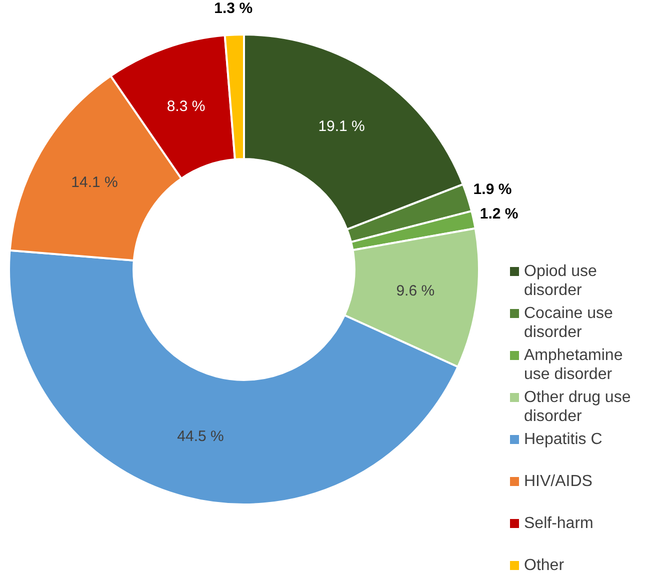 The width and height of the screenshot is (655, 583). What do you see at coordinates (574, 365) in the screenshot?
I see `legend-label: Amphetamine use disorder` at bounding box center [574, 365].